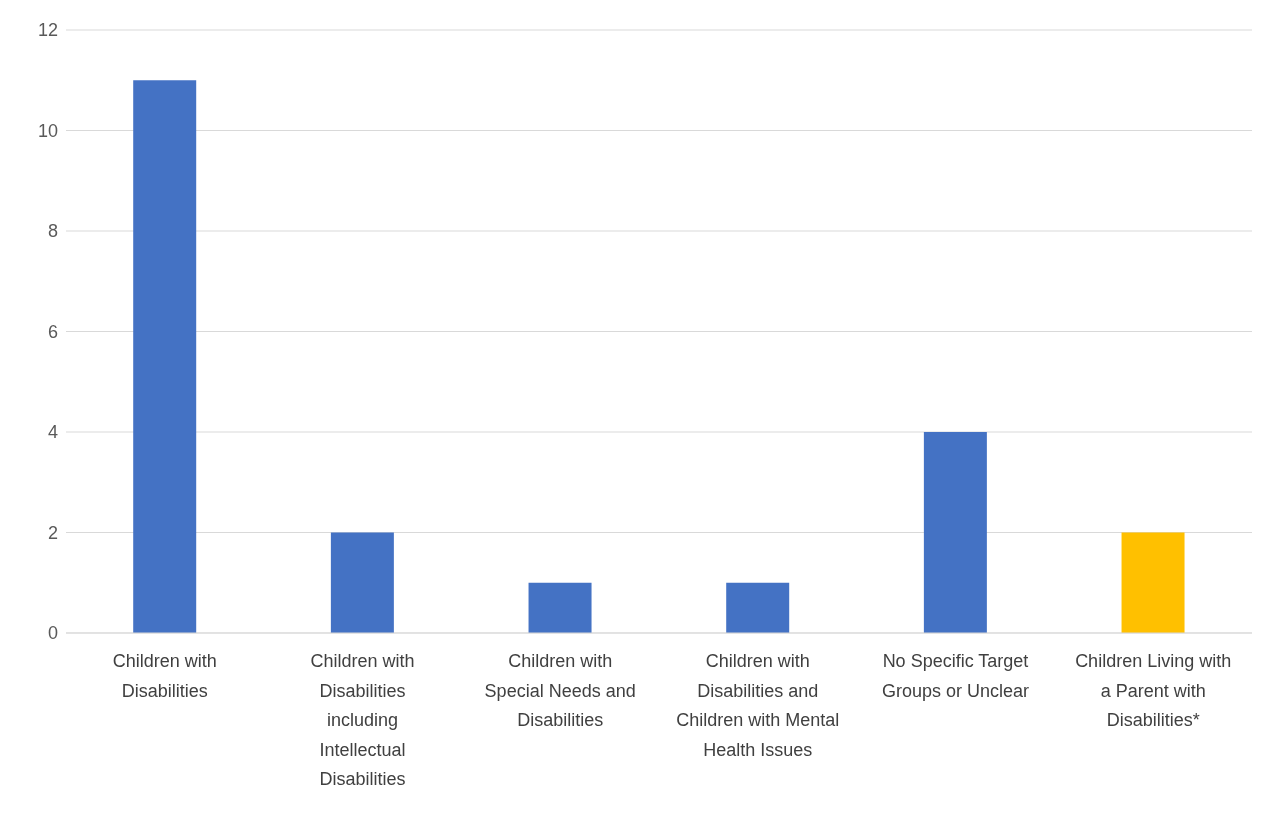 This screenshot has width=1284, height=820. What do you see at coordinates (52, 633) in the screenshot?
I see `y-tick-label: 0` at bounding box center [52, 633].